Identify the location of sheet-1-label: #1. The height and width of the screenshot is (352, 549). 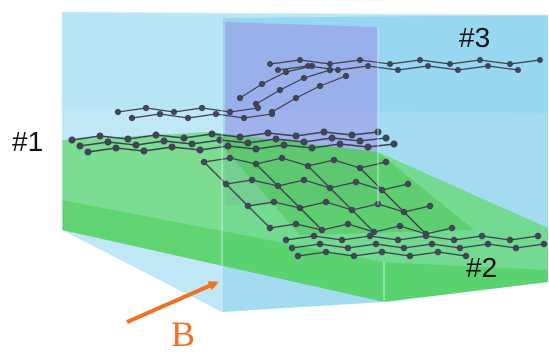
(28, 141).